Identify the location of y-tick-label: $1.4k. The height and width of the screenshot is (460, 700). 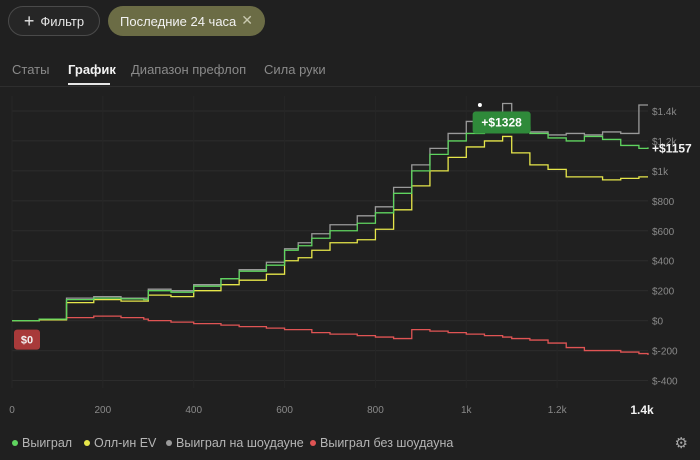
(664, 112).